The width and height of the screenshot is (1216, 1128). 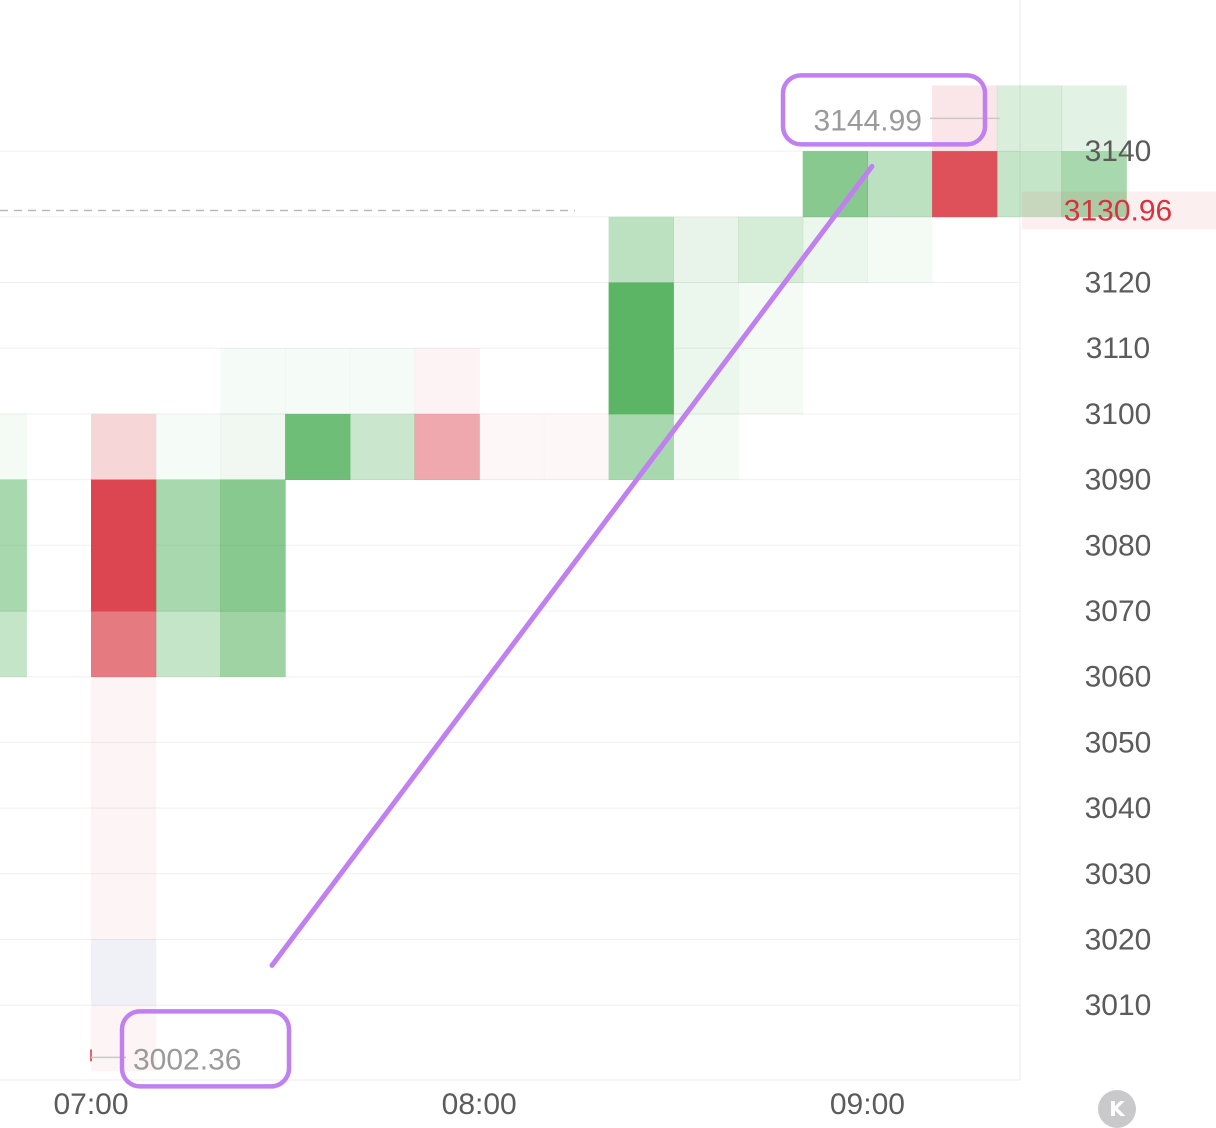 What do you see at coordinates (1118, 348) in the screenshot?
I see `y-tick-label: 3110` at bounding box center [1118, 348].